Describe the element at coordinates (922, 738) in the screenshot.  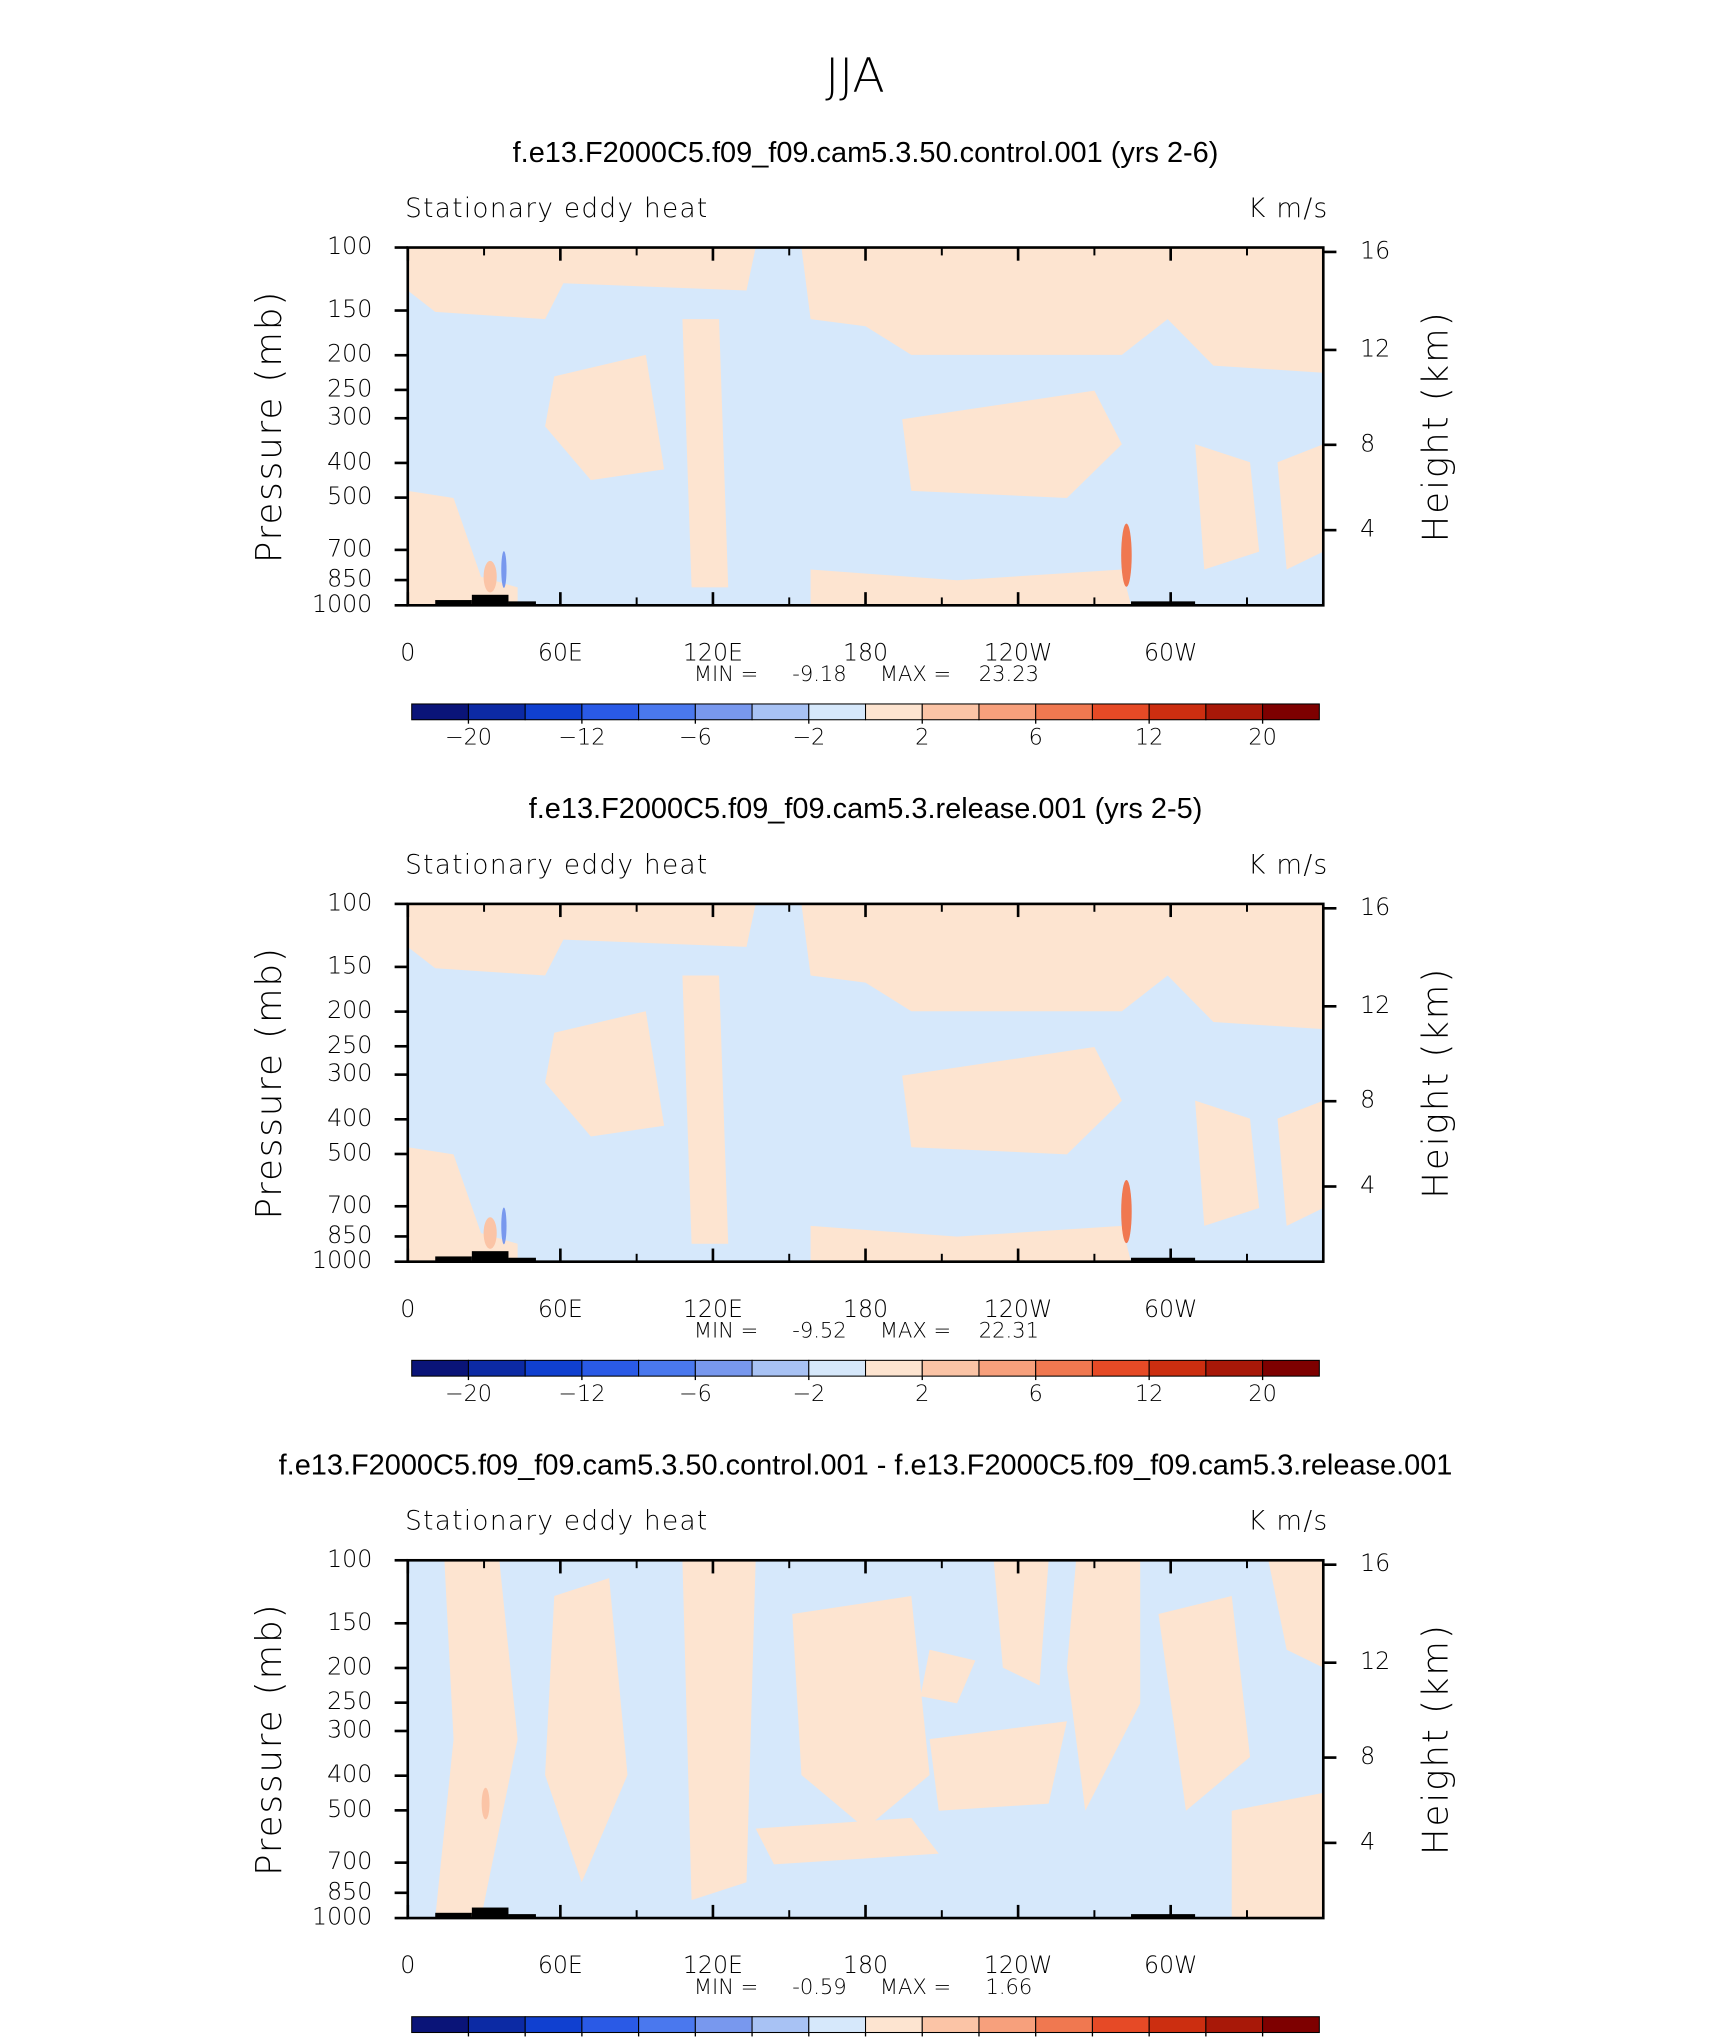
I see `colorbar-tick-label: 2` at that location.